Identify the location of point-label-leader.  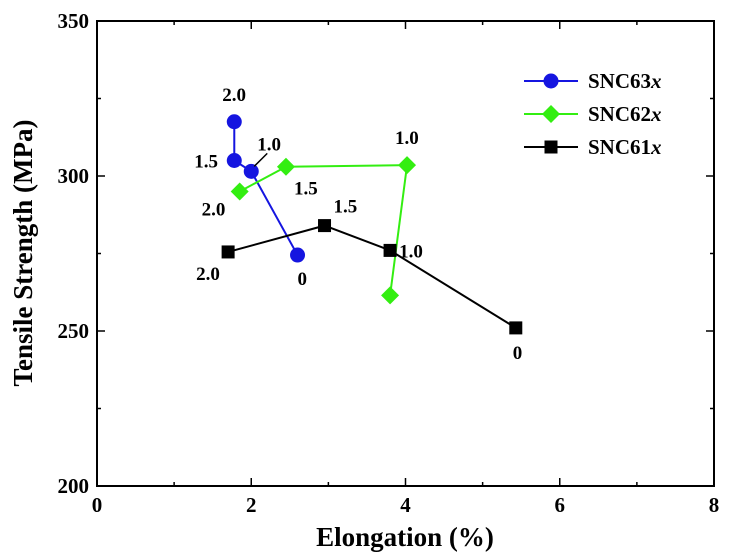
(260, 159).